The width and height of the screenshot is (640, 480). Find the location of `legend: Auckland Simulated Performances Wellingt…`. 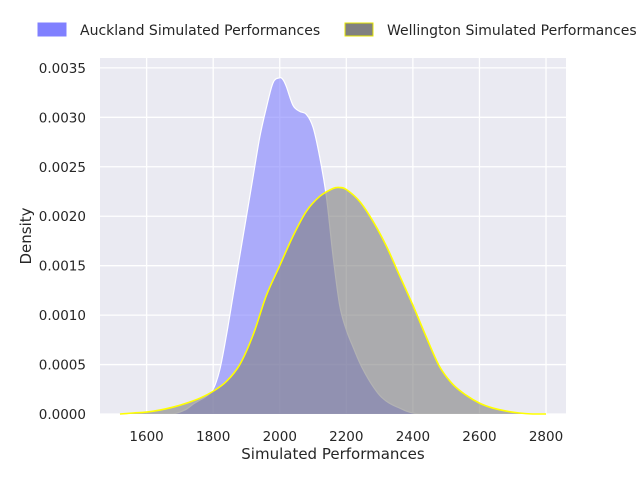

legend: Auckland Simulated Performances Wellingt… is located at coordinates (337, 30).